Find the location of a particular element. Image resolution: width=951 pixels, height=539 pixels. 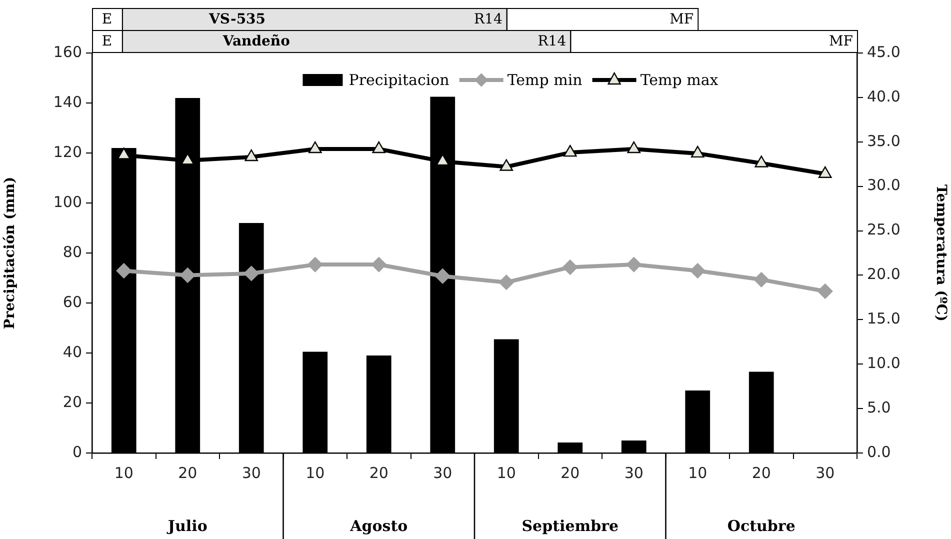

y-tick-label: 0 is located at coordinates (77, 451).